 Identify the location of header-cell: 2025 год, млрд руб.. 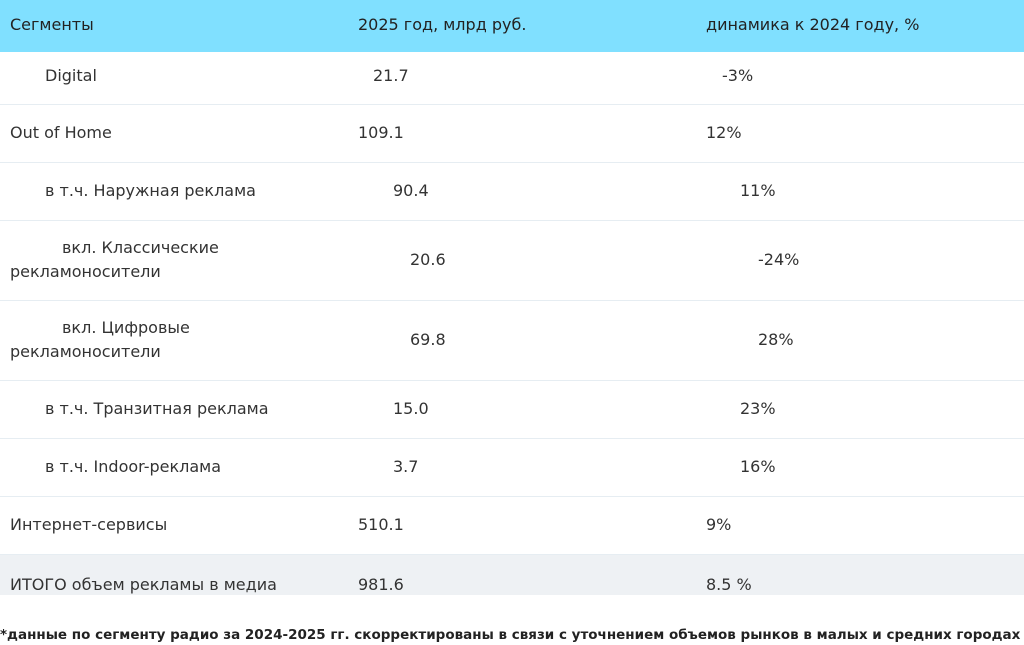
(442, 24).